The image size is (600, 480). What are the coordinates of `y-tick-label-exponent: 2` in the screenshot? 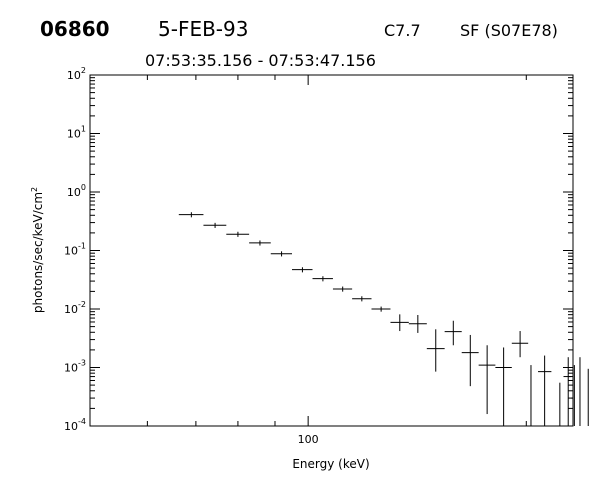 It's located at (83, 70).